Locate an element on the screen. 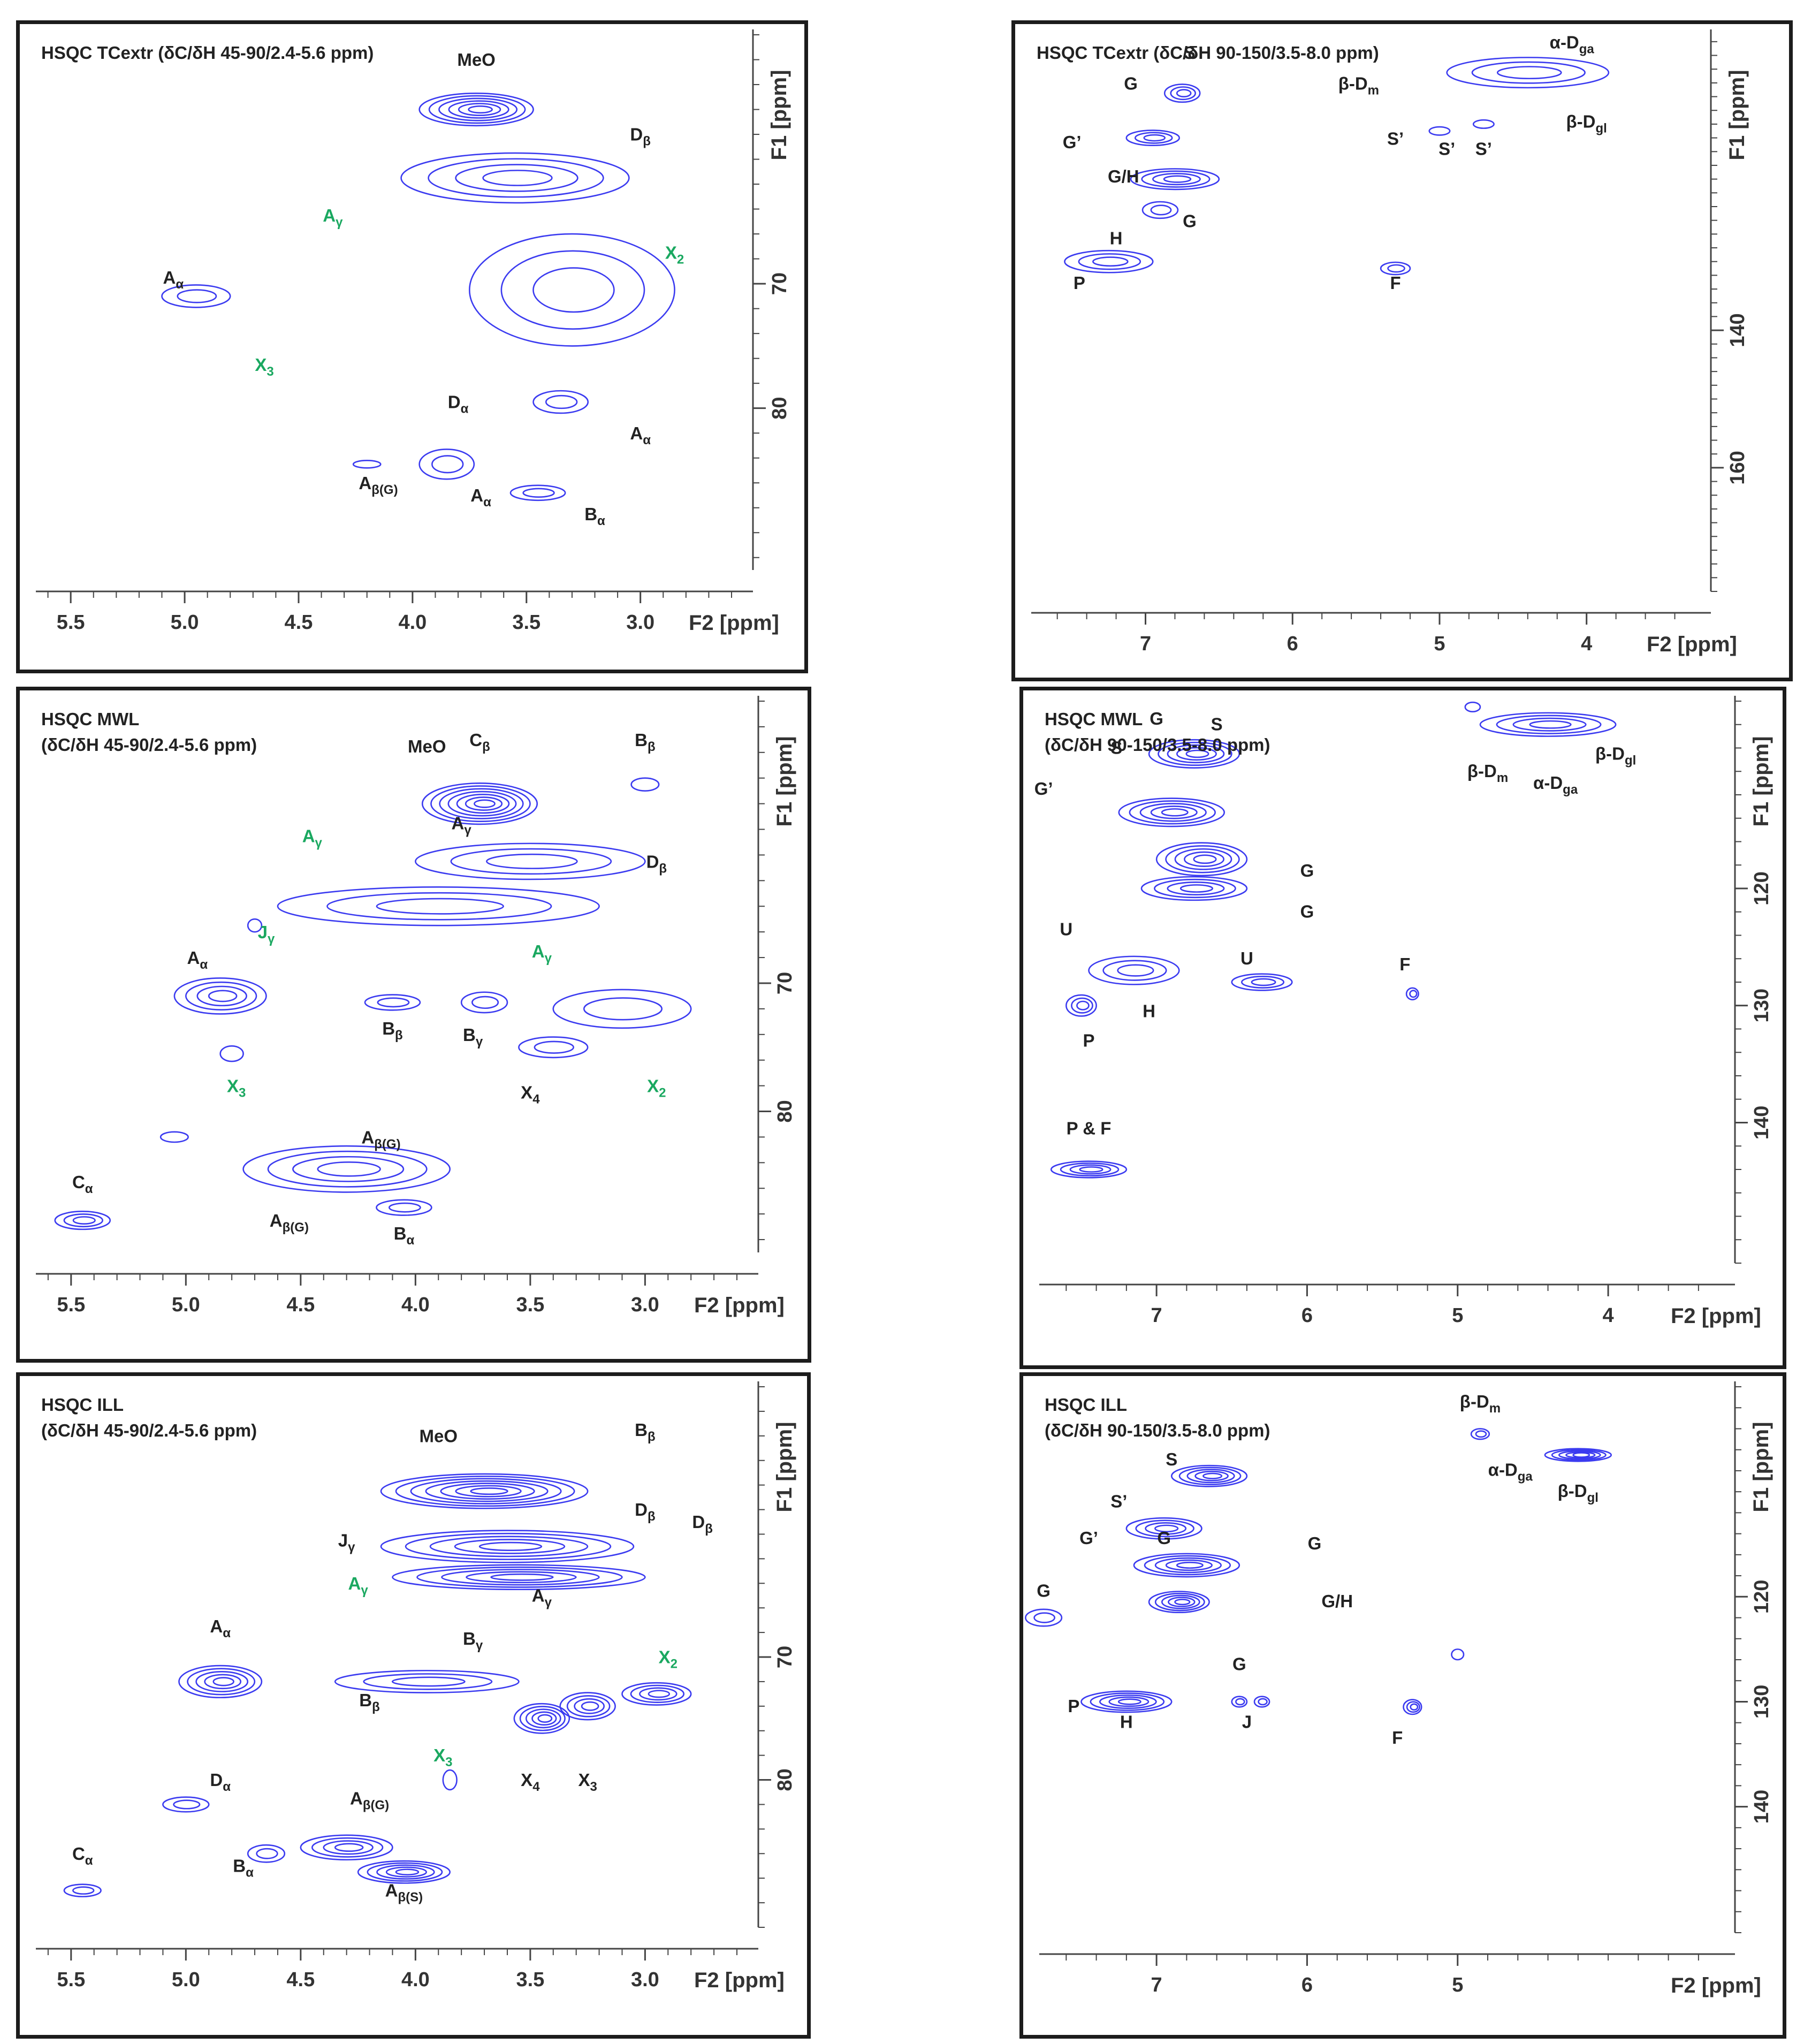 The image size is (1804, 2044). x-tick-label: 3.5 is located at coordinates (526, 622).